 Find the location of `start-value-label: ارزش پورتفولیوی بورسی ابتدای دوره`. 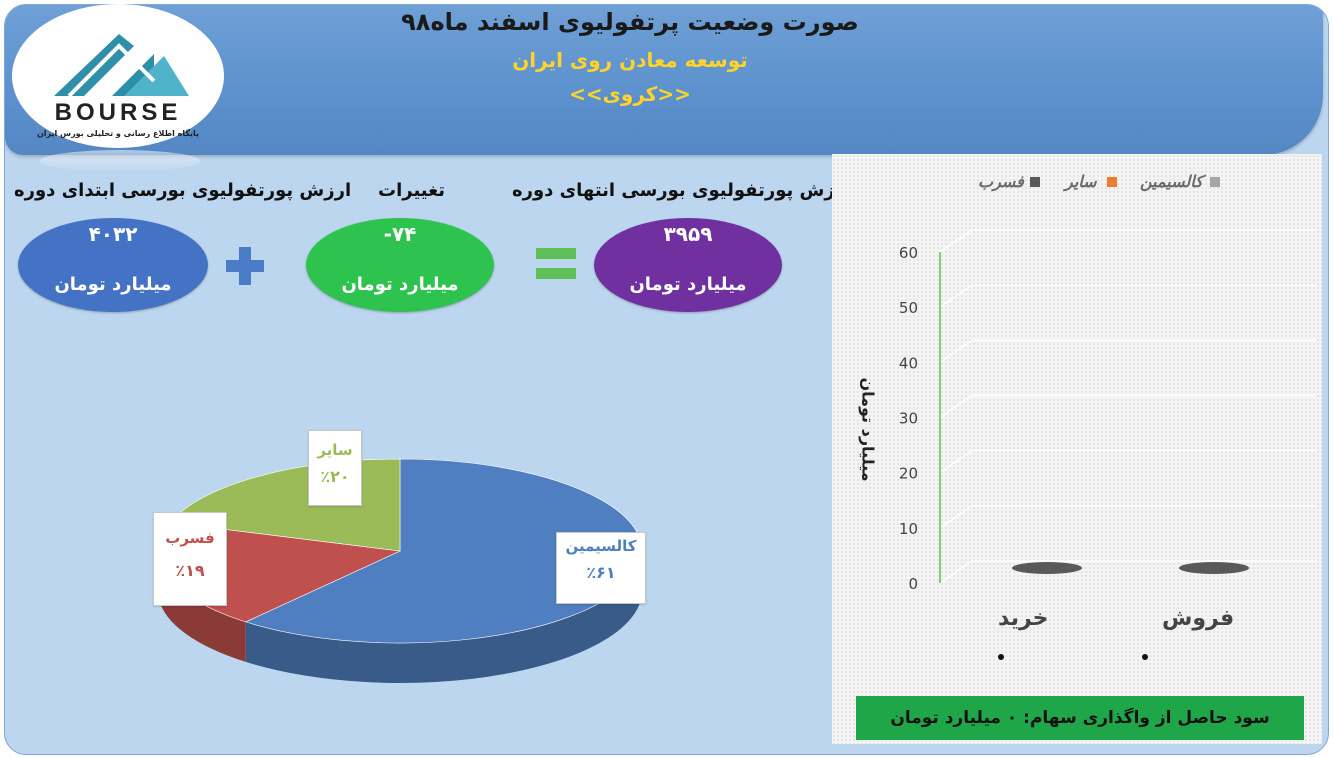

start-value-label: ارزش پورتفولیوی بورسی ابتدای دوره is located at coordinates (183, 190).